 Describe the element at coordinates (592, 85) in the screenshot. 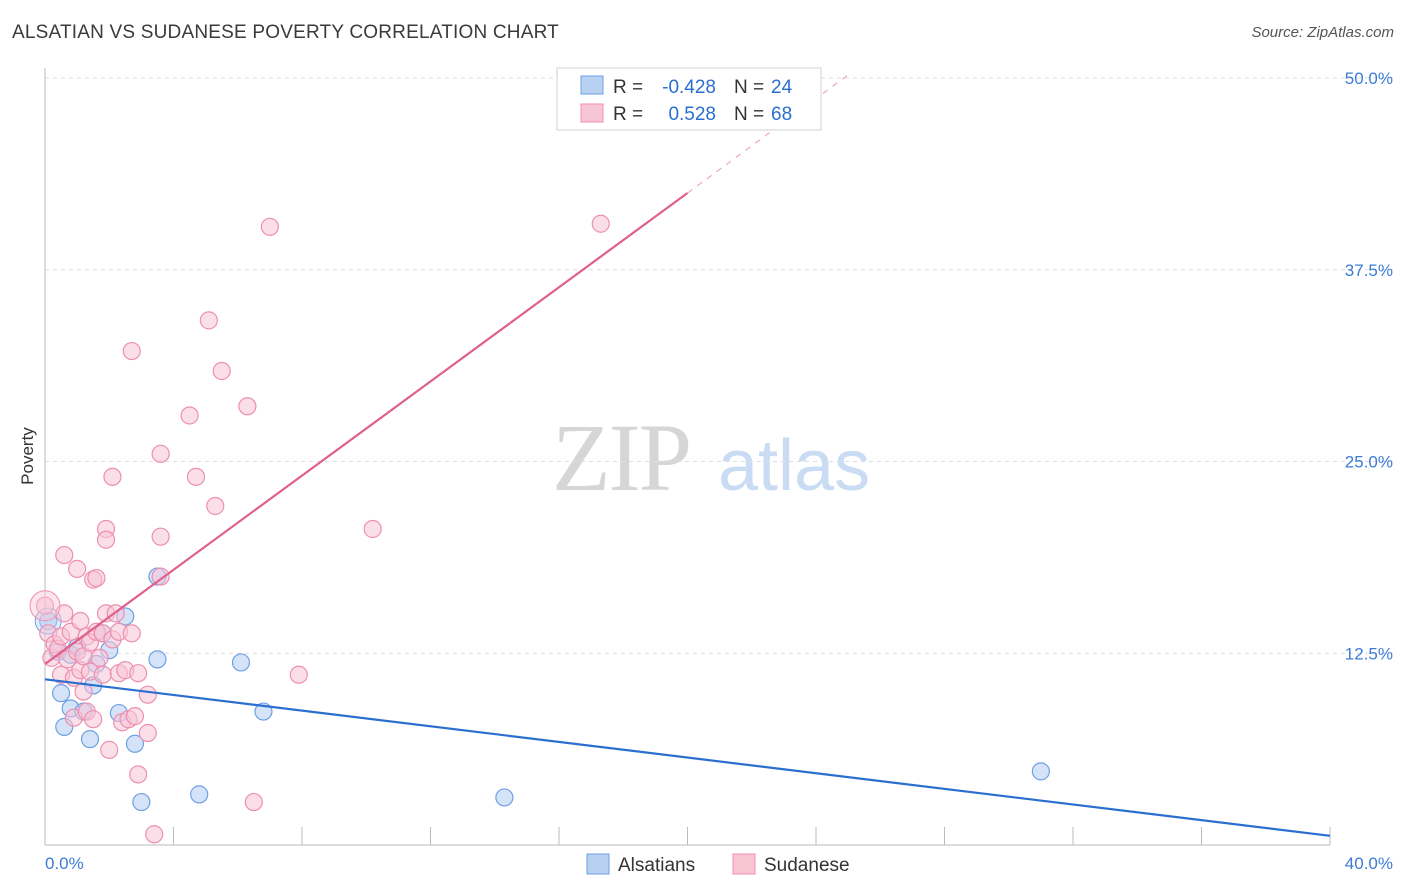

I see `legend-swatch-alsatians` at that location.